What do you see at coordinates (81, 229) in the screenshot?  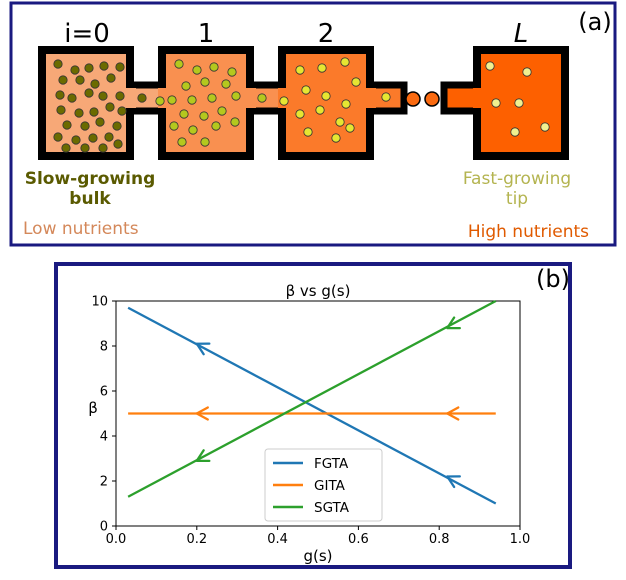 I see `low-nutrients-label: Low nutrients` at bounding box center [81, 229].